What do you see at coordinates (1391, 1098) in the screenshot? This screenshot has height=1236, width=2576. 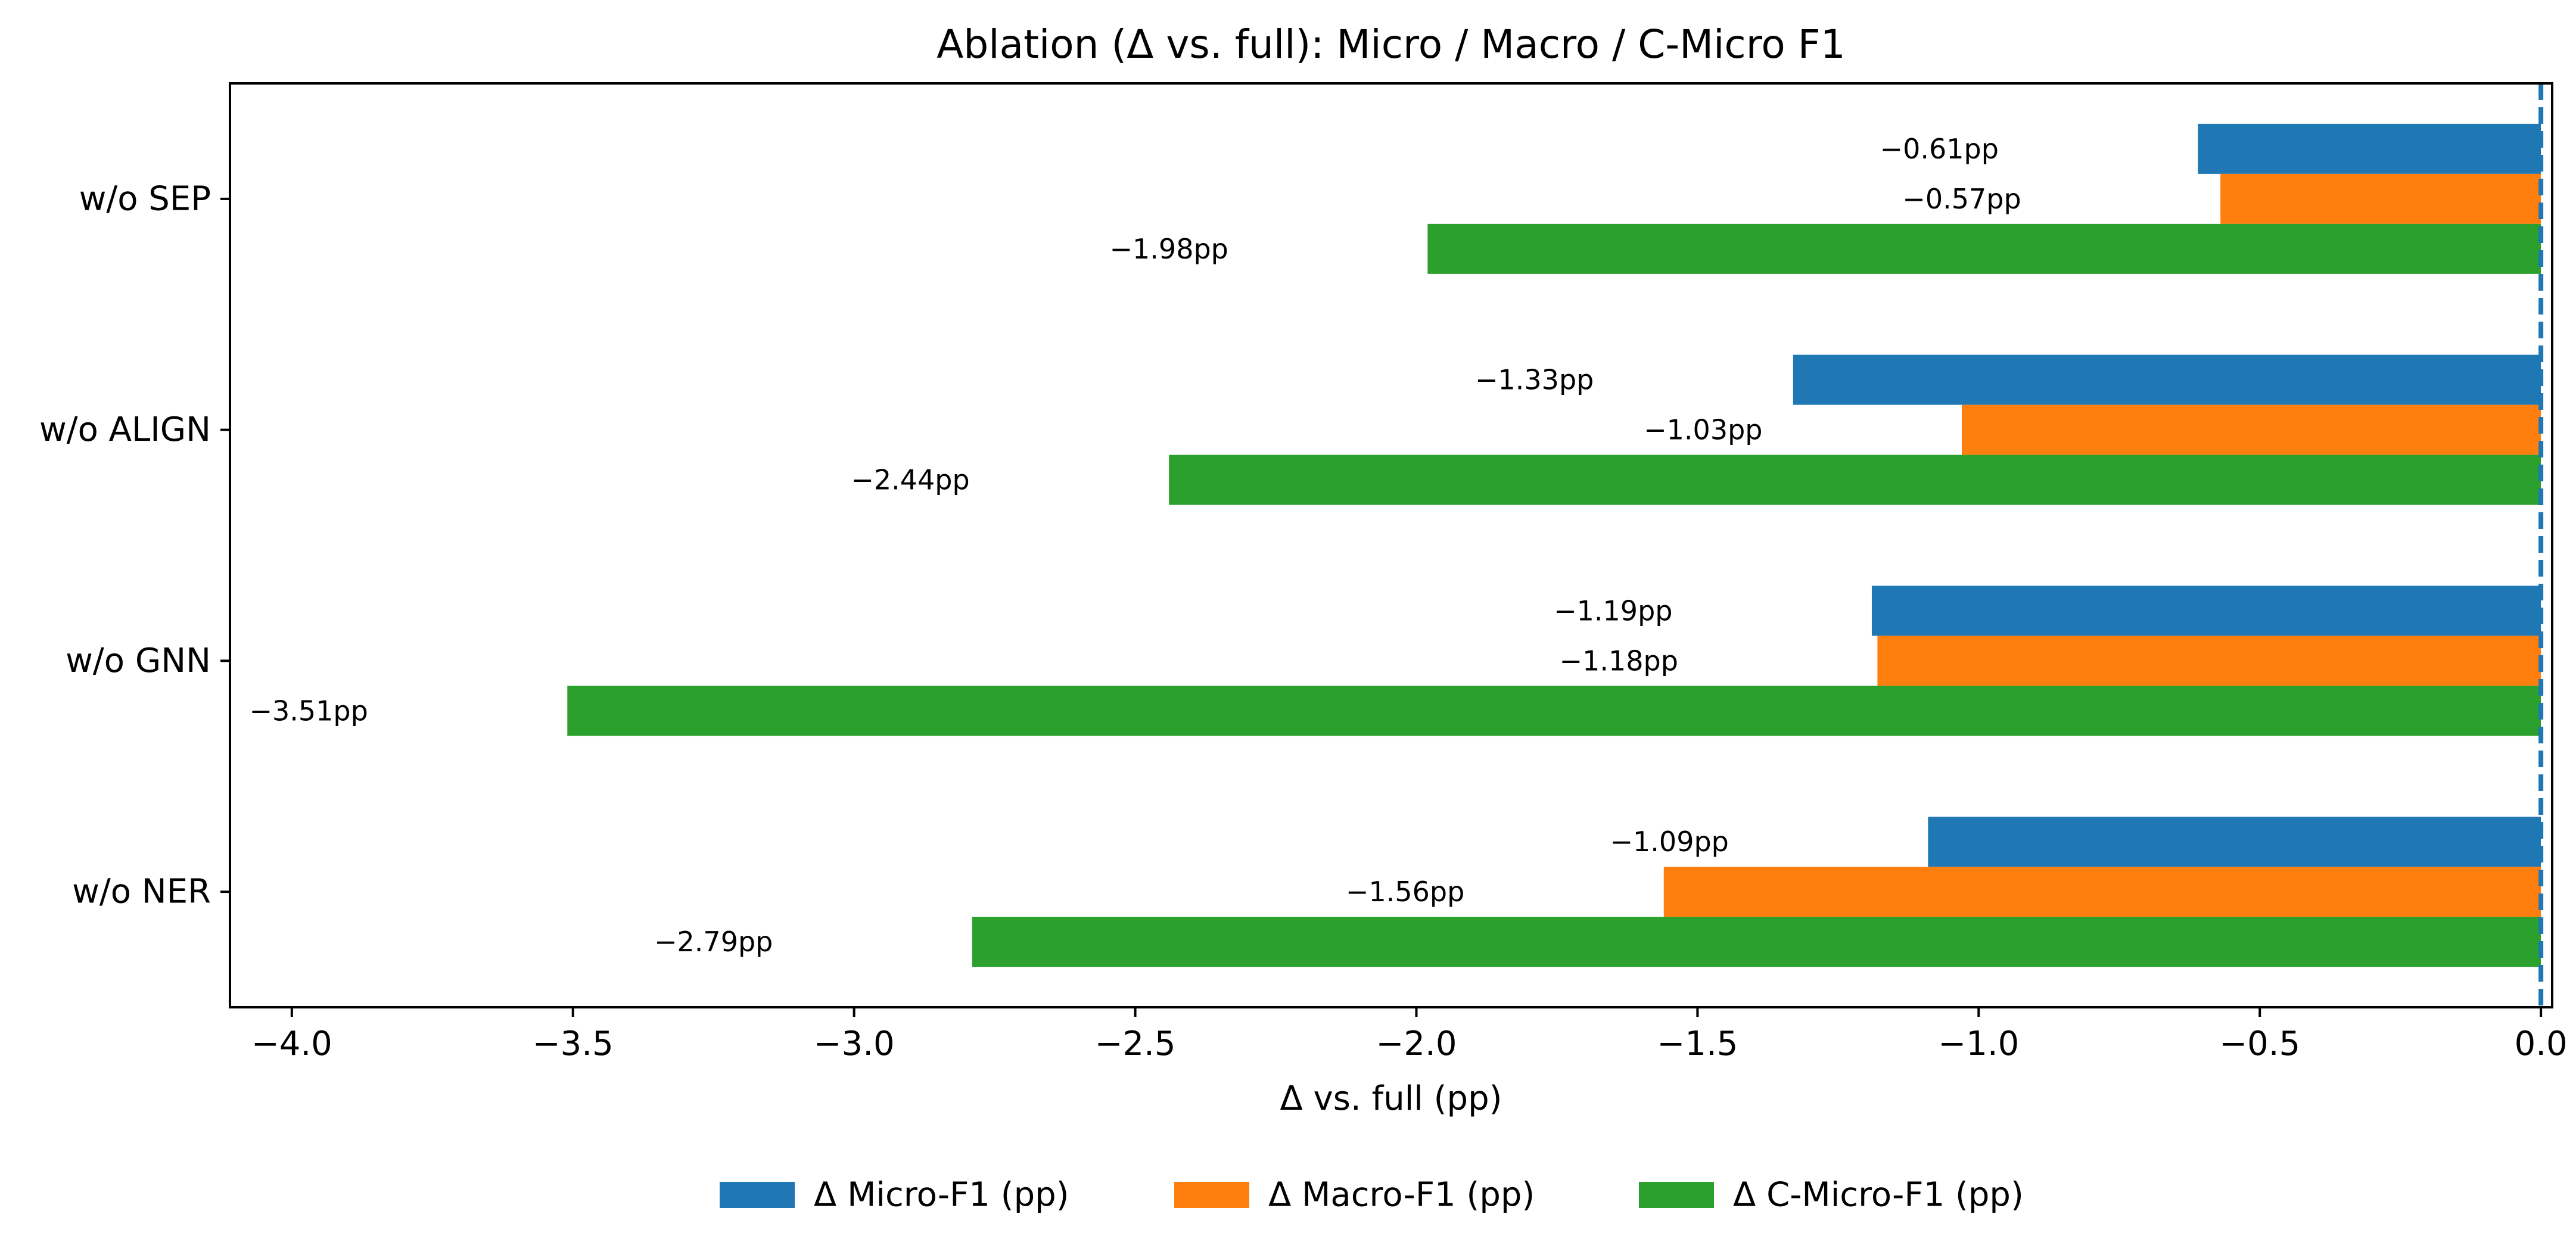 I see `x-axis-label: Δ vs. full (pp)` at bounding box center [1391, 1098].